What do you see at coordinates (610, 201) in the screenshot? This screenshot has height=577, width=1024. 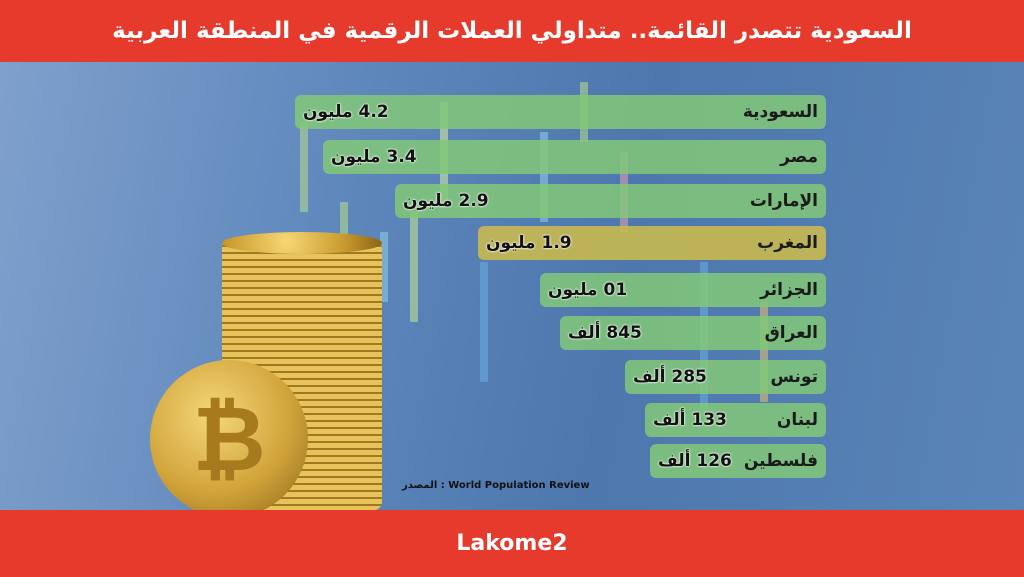 I see `bar: الإمارات 2.9 مليون` at bounding box center [610, 201].